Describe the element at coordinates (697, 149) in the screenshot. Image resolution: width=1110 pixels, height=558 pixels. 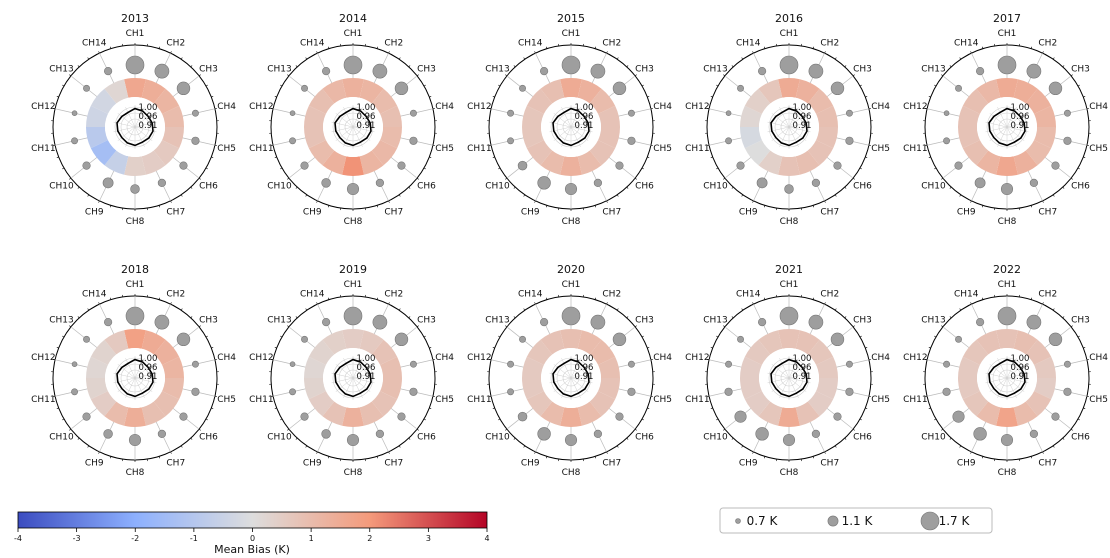
I see `channel-label: CH11` at that location.